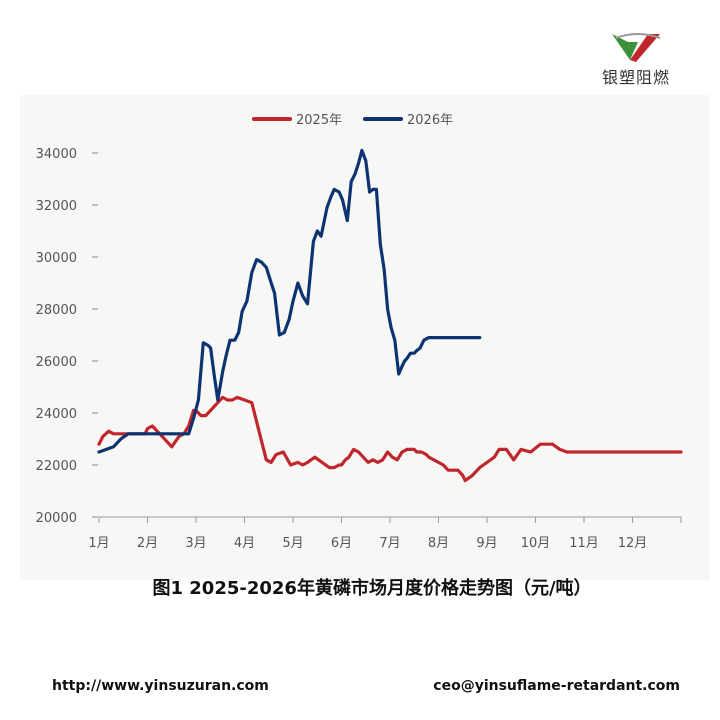 Image resolution: width=720 pixels, height=720 pixels. Describe the element at coordinates (56, 258) in the screenshot. I see `y-tick-label: 30000` at that location.